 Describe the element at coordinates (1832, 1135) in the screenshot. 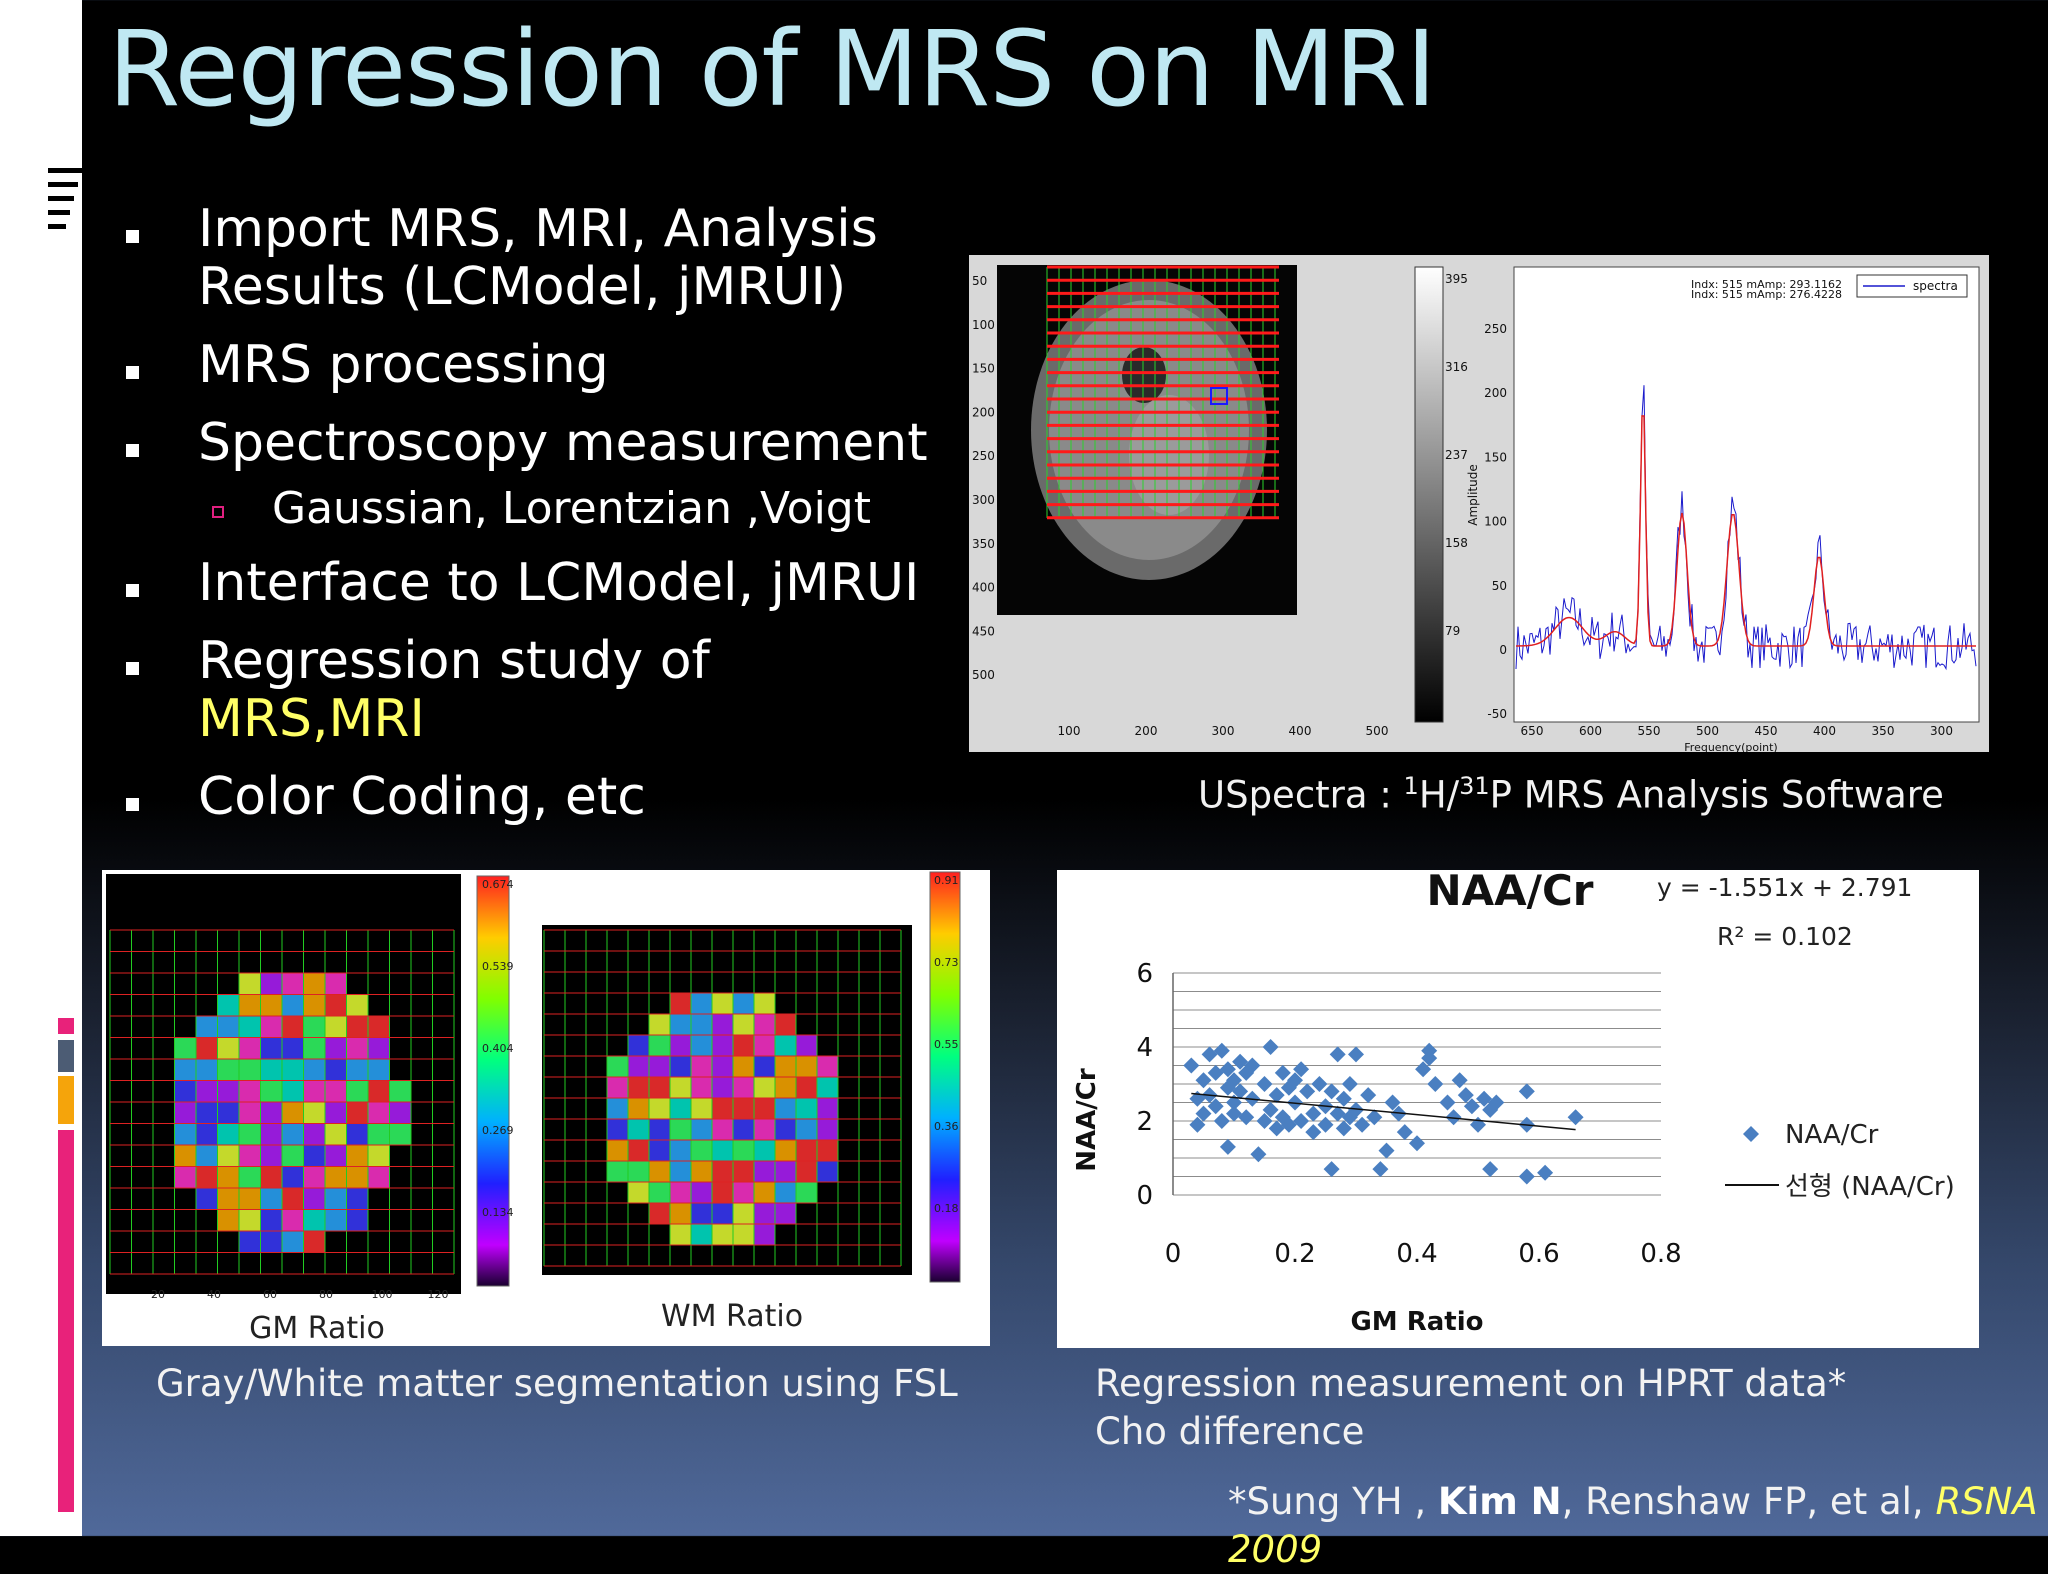

I see `legend-series-label: NAA/Cr` at that location.